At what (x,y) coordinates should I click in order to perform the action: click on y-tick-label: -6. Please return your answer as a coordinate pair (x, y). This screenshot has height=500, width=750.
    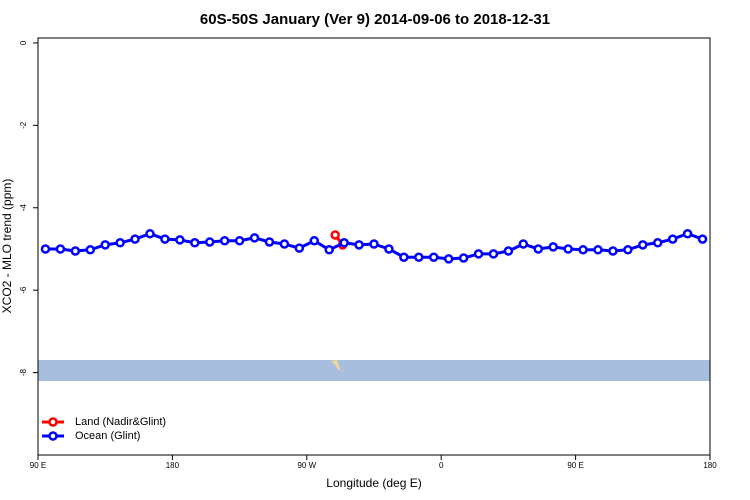
    Looking at the image, I should click on (23, 290).